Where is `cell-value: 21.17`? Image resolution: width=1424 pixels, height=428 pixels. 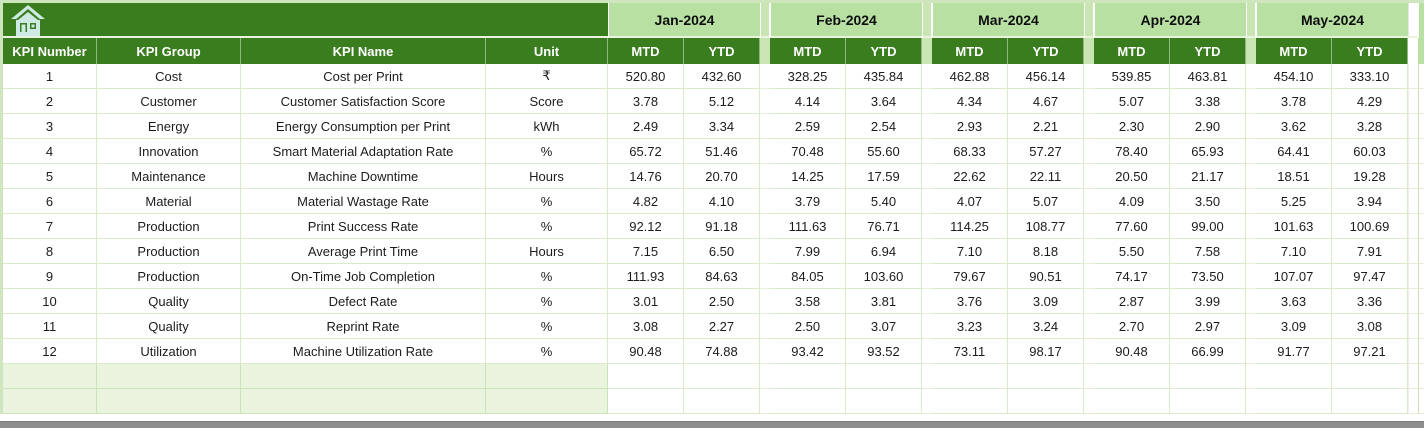 cell-value: 21.17 is located at coordinates (1208, 176).